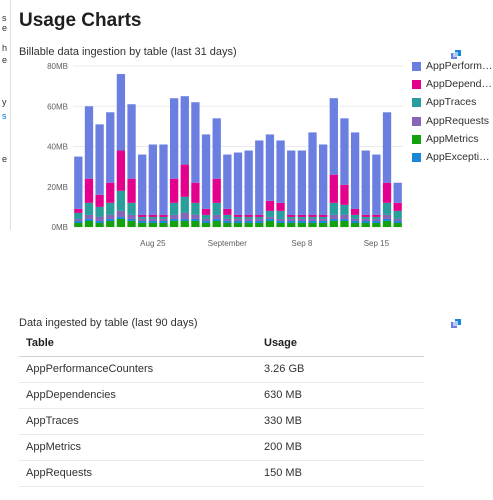 The image size is (493, 500). What do you see at coordinates (221, 473) in the screenshot?
I see `table-row: AppRequests 150 MB` at bounding box center [221, 473].